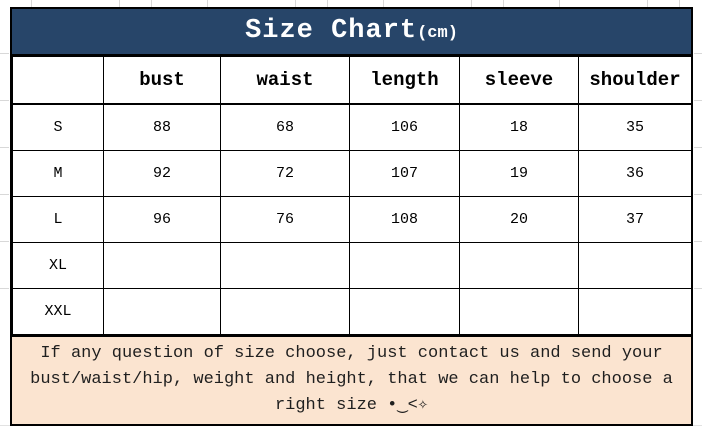 This screenshot has width=702, height=426. Describe the element at coordinates (635, 311) in the screenshot. I see `cell-xxl-shoulder` at that location.